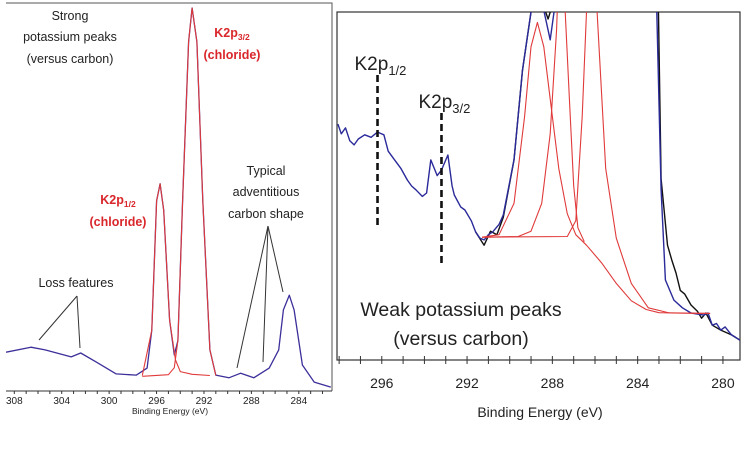  Describe the element at coordinates (232, 34) in the screenshot. I see `peak-label: K2p3/2` at that location.